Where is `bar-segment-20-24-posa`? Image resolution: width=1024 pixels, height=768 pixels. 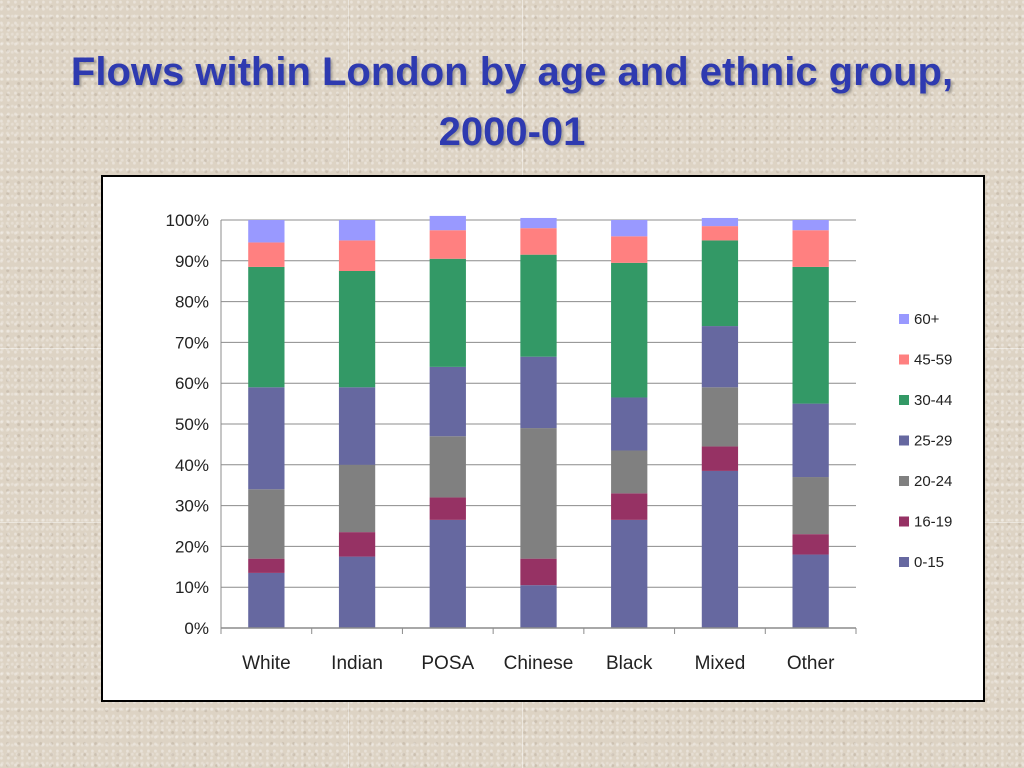
bar-segment-20-24-posa is located at coordinates (447, 467).